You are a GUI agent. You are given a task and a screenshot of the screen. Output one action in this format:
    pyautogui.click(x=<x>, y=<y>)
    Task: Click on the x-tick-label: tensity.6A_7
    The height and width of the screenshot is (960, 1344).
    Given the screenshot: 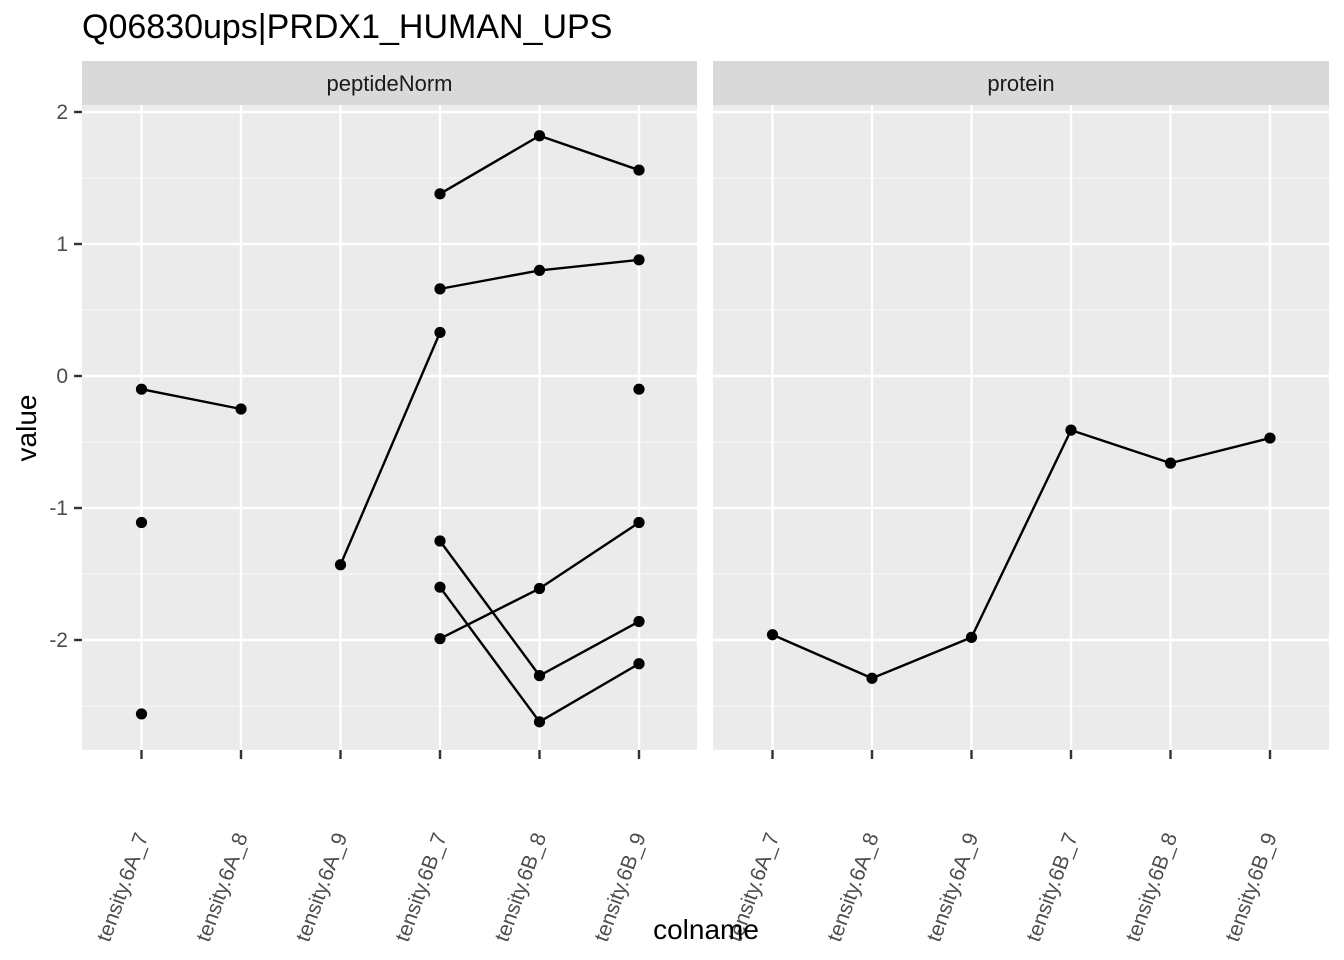 What is the action you would take?
    pyautogui.click(x=123, y=887)
    